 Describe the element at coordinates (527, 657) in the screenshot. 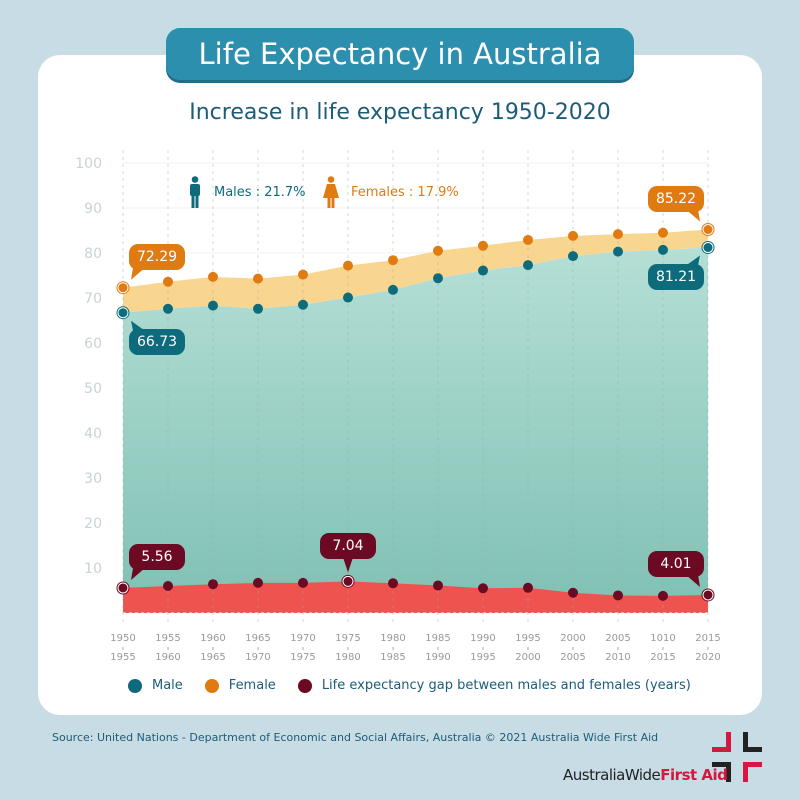

I see `x-tick-label-end: 2000` at that location.